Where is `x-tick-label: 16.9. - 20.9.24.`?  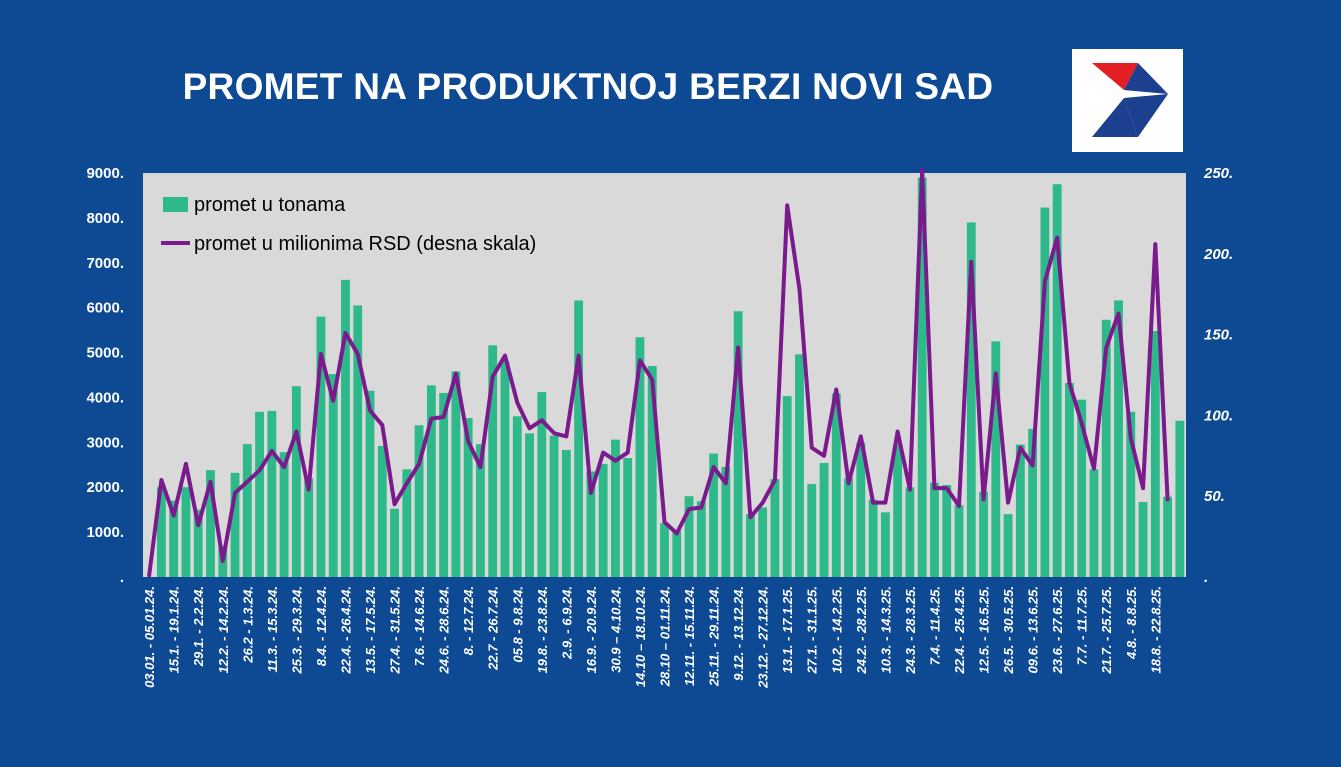 x-tick-label: 16.9. - 20.9.24. is located at coordinates (591, 629).